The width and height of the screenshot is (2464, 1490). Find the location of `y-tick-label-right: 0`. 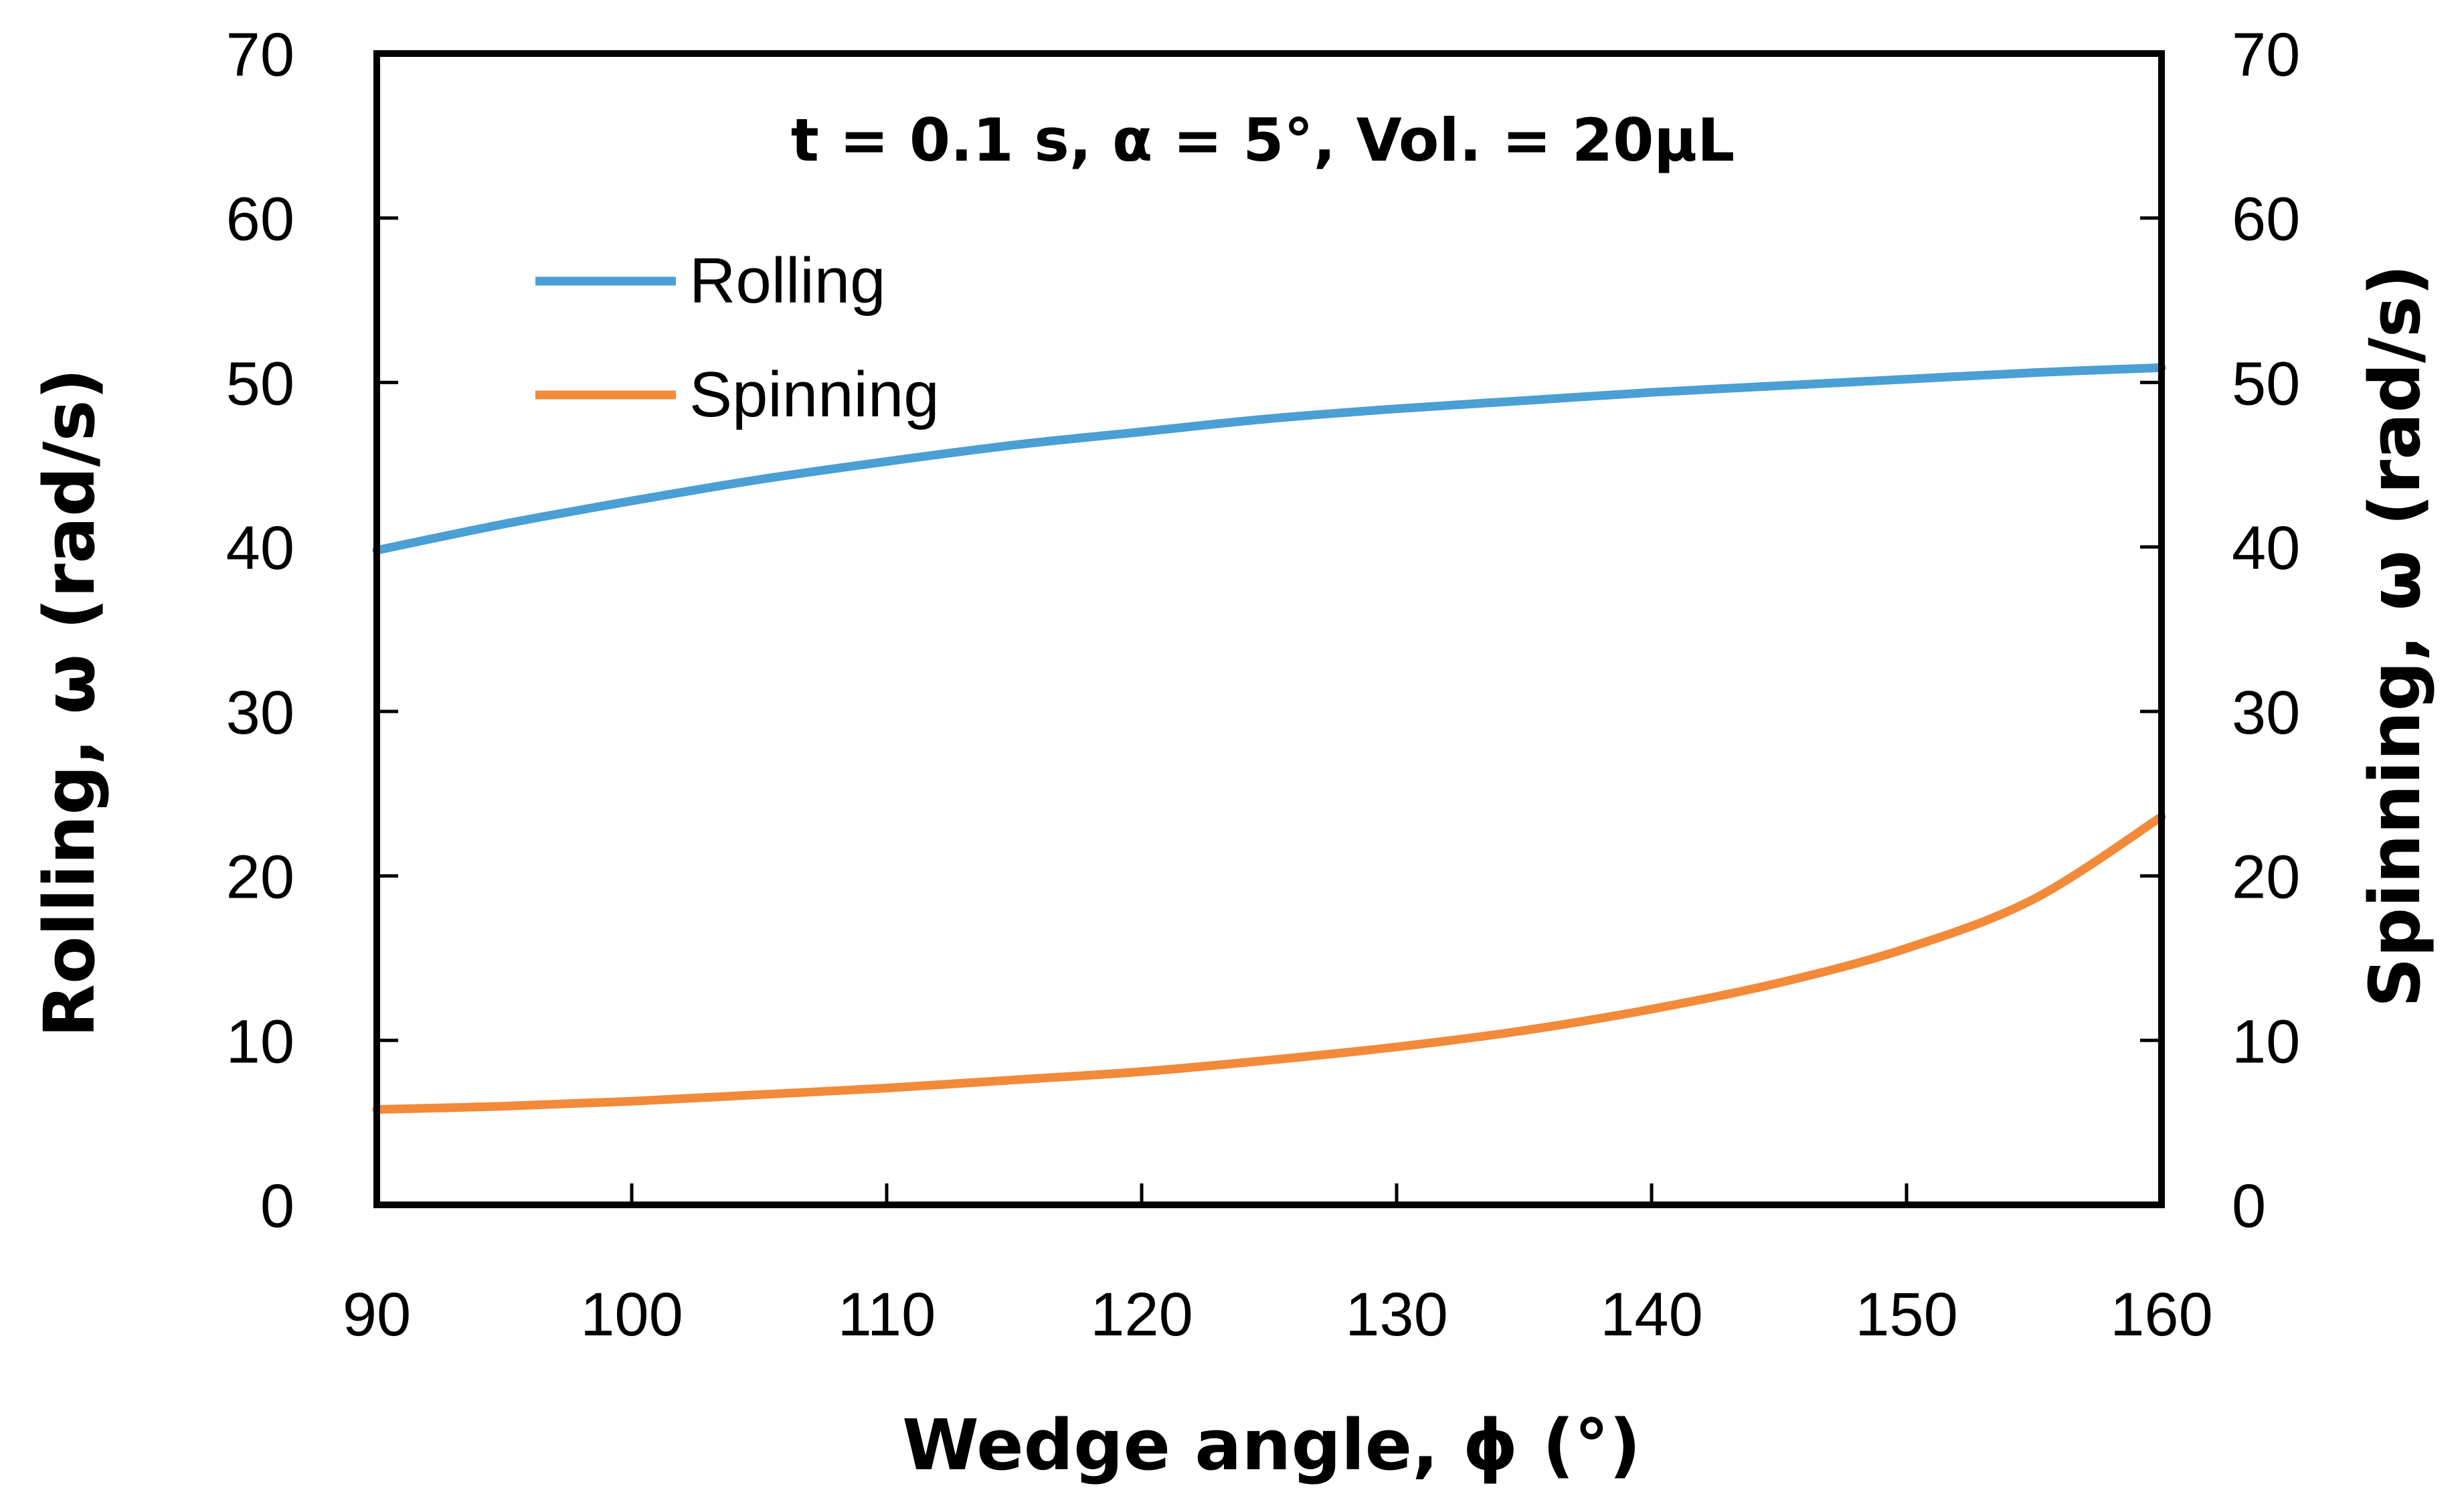

y-tick-label-right: 0 is located at coordinates (2249, 1206).